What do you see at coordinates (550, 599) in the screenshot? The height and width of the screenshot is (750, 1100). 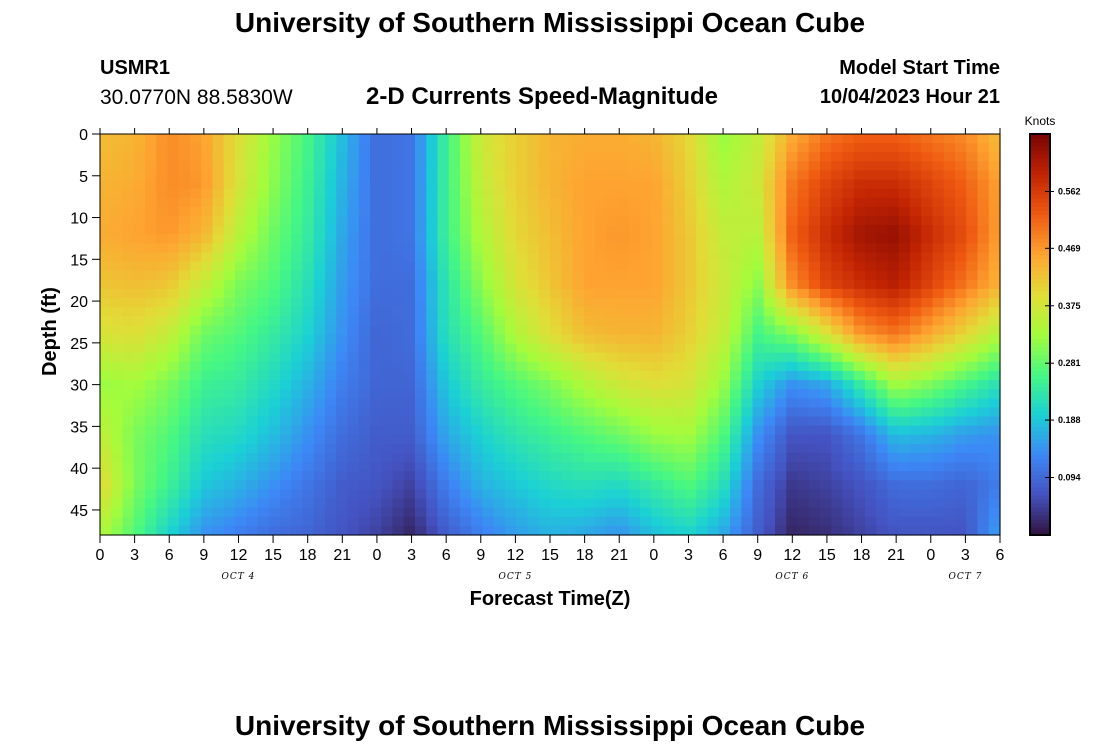 I see `x-axis-label: Forecast Time(Z)` at bounding box center [550, 599].